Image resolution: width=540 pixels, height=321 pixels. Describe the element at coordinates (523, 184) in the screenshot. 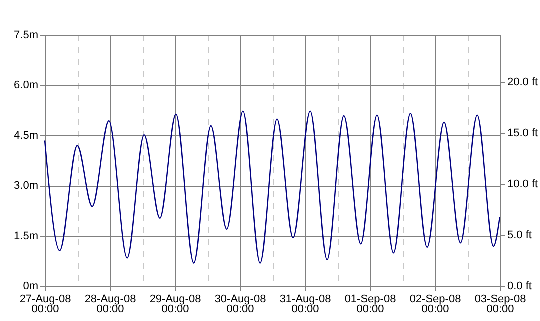

I see `y2-tick-label: 10.0 ft` at that location.